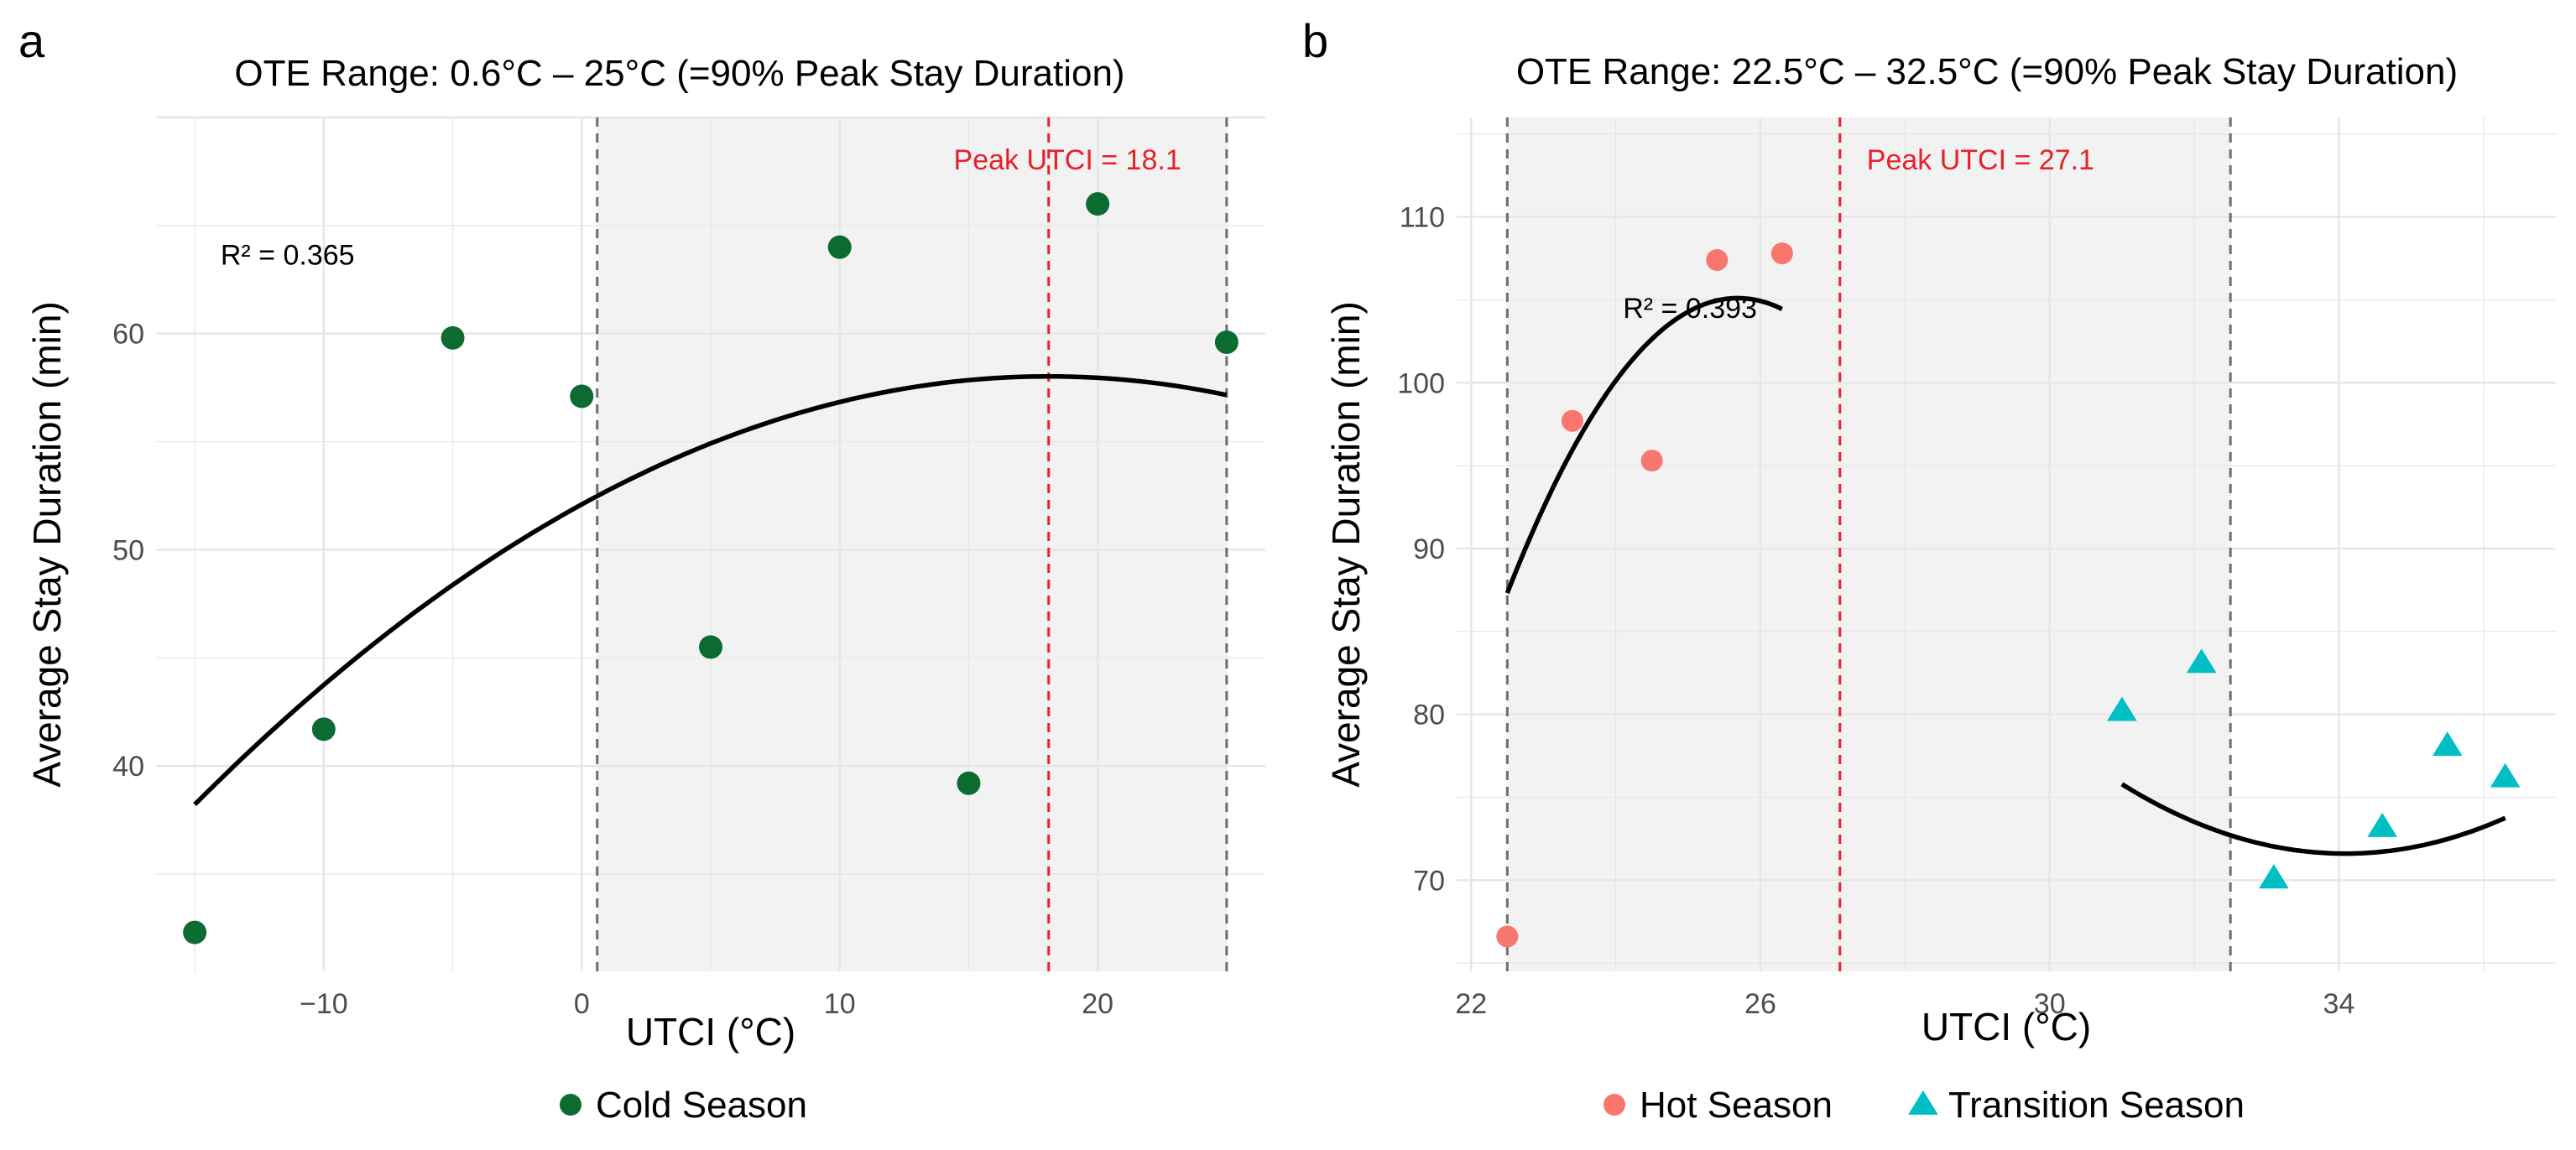 This screenshot has width=2576, height=1150. What do you see at coordinates (1067, 160) in the screenshot?
I see `peak-utci-label: Peak UTCI = 18.1` at bounding box center [1067, 160].